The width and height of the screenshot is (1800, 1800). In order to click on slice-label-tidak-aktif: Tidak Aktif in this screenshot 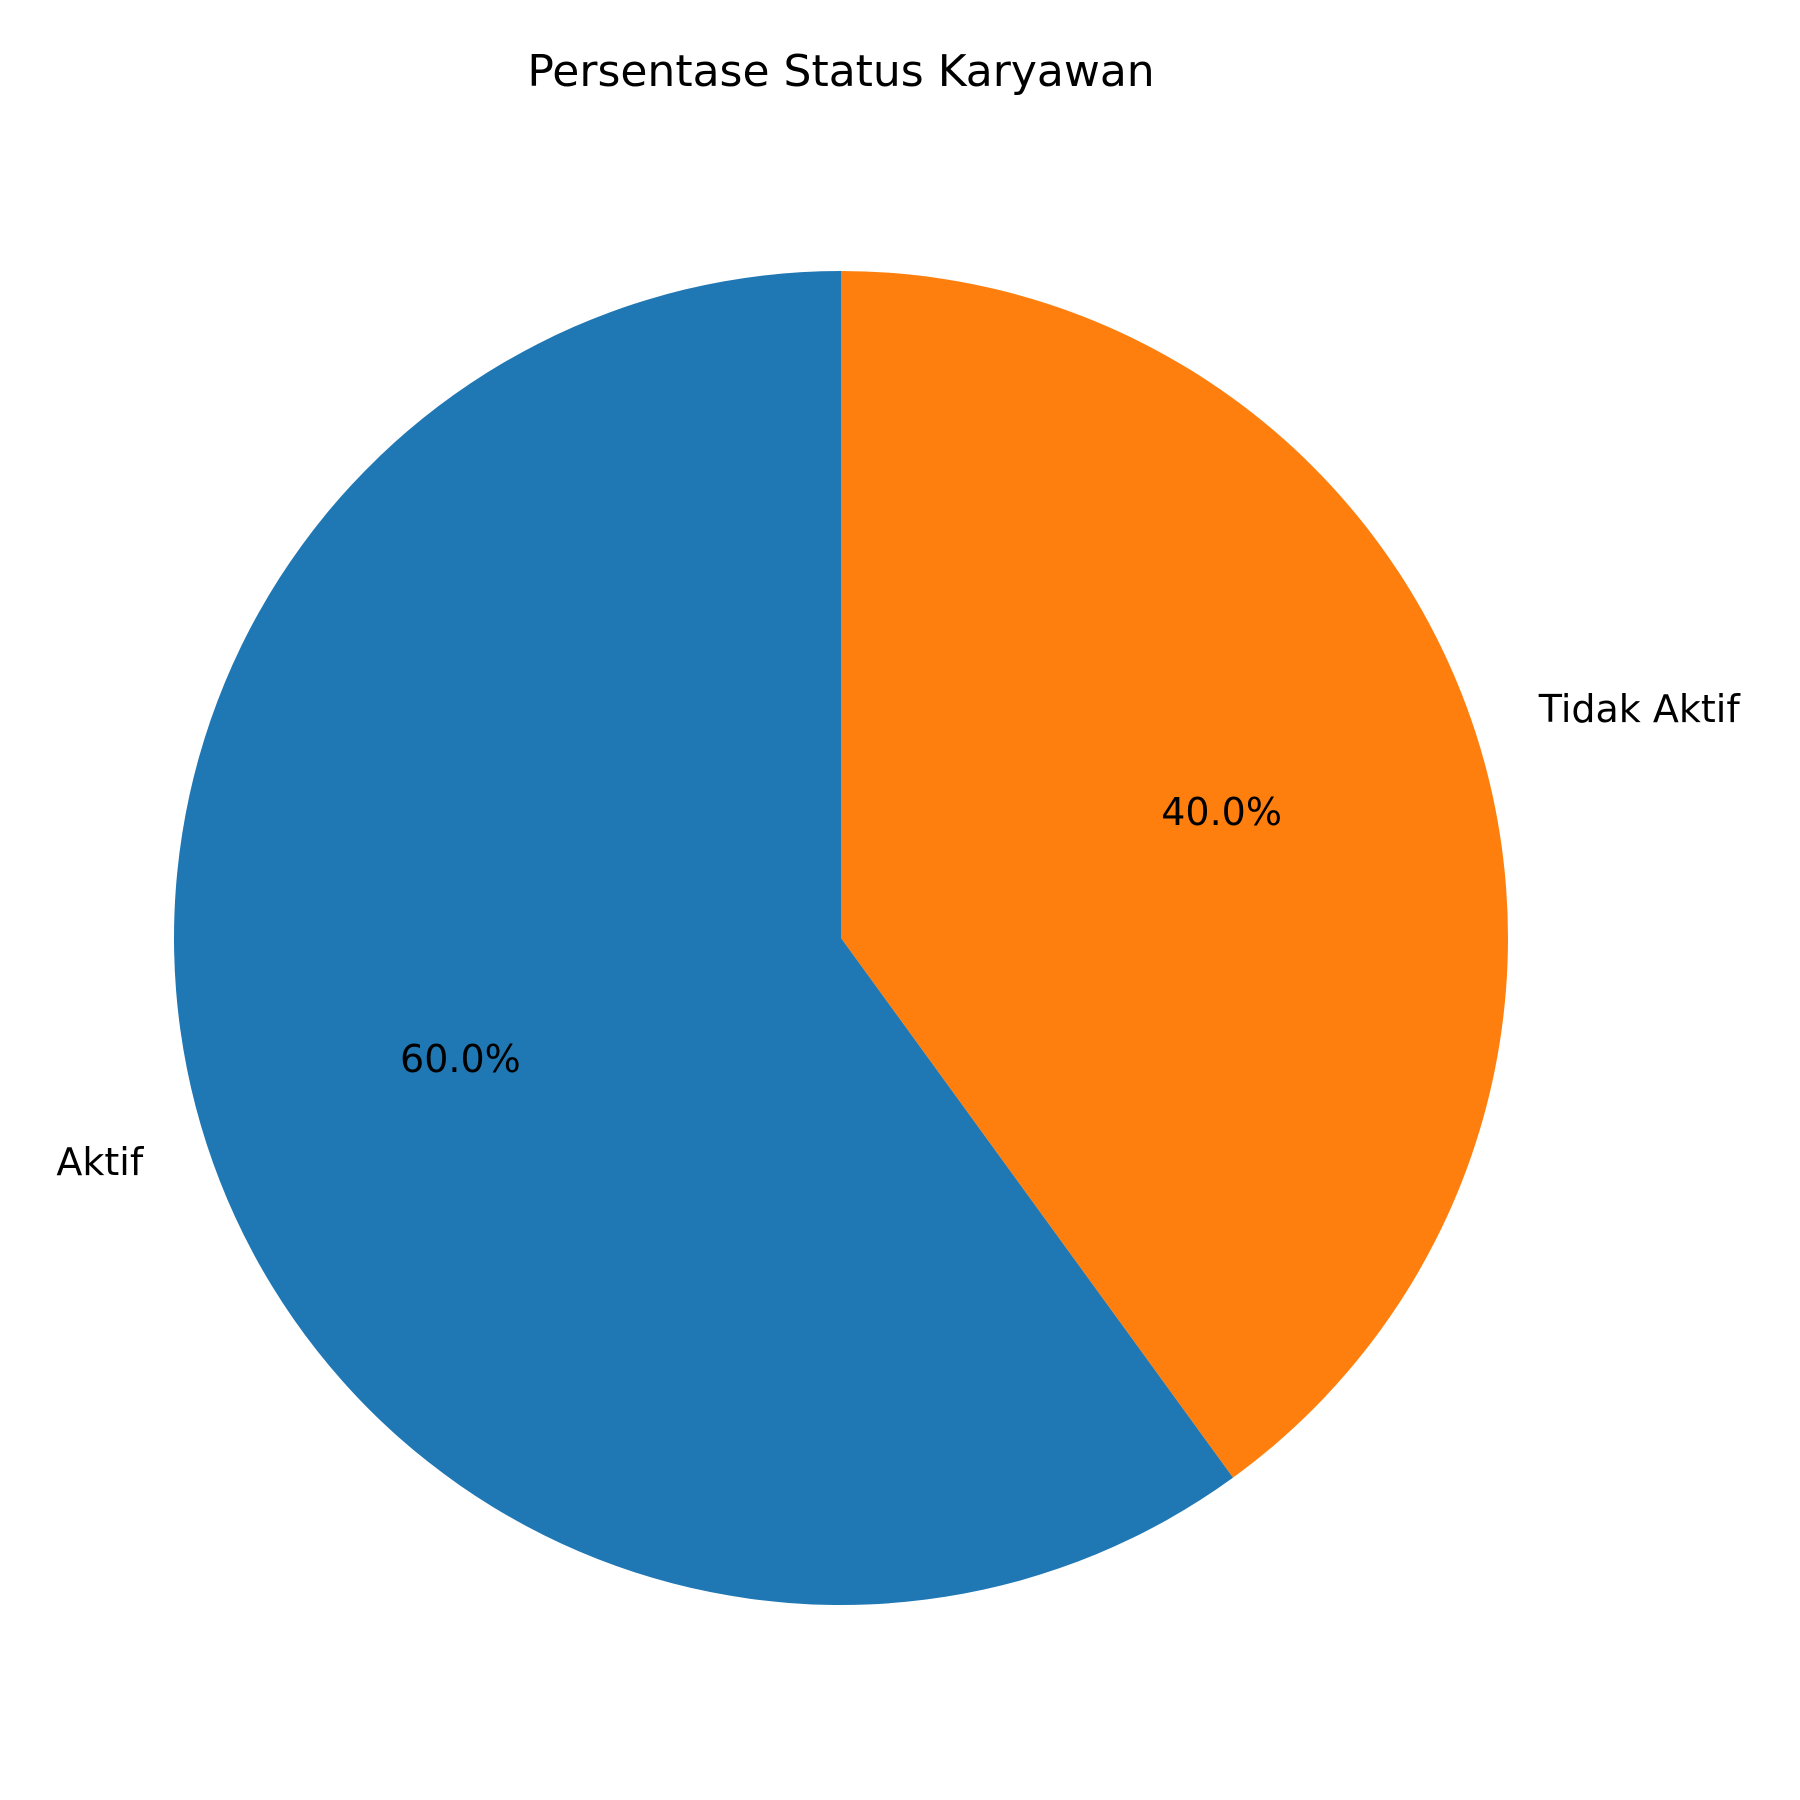, I will do `click(1640, 709)`.